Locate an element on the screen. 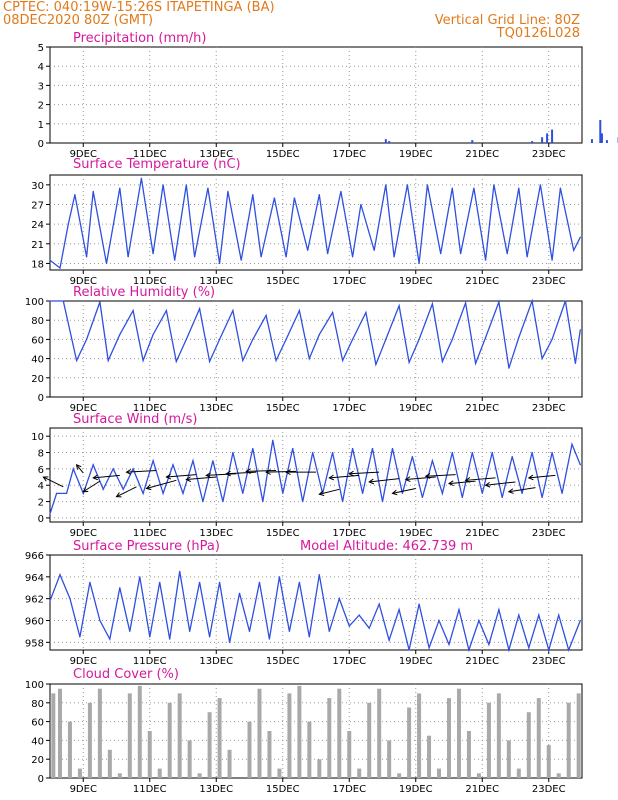 The width and height of the screenshot is (618, 800). y-tick-label: 40 is located at coordinates (37, 360).